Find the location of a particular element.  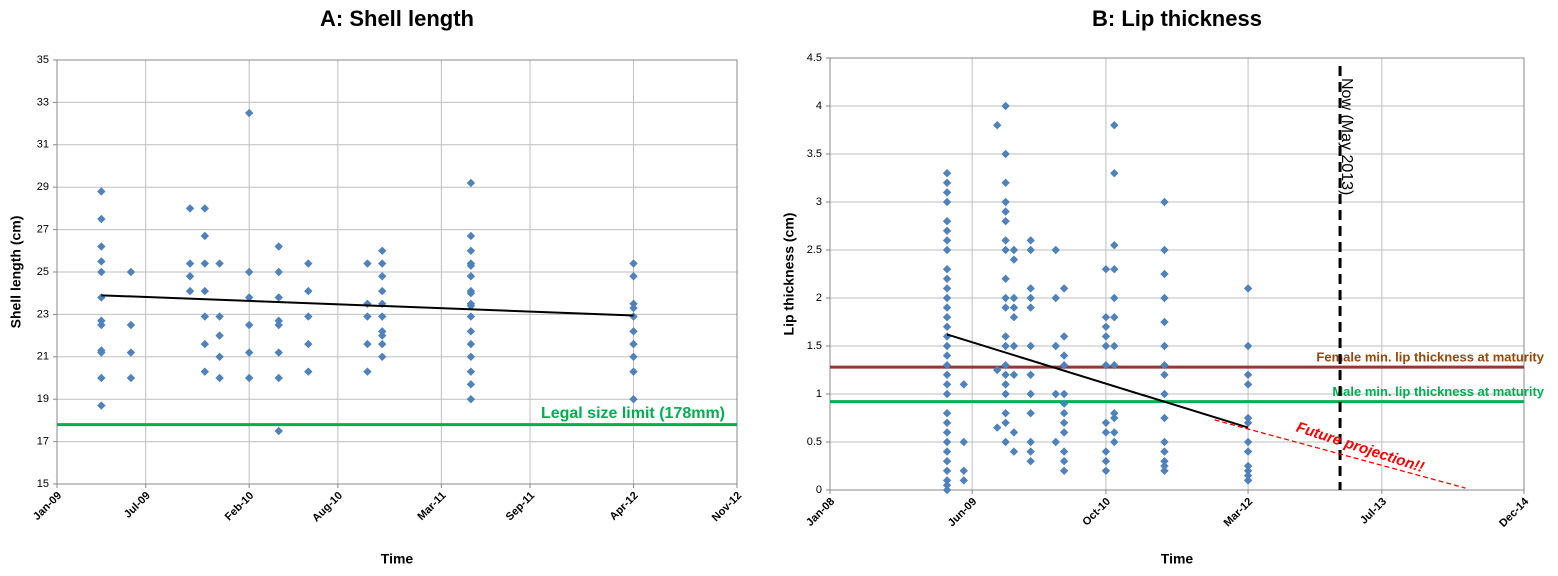

y-axis-title: Lip thickness (cm) is located at coordinates (789, 274).